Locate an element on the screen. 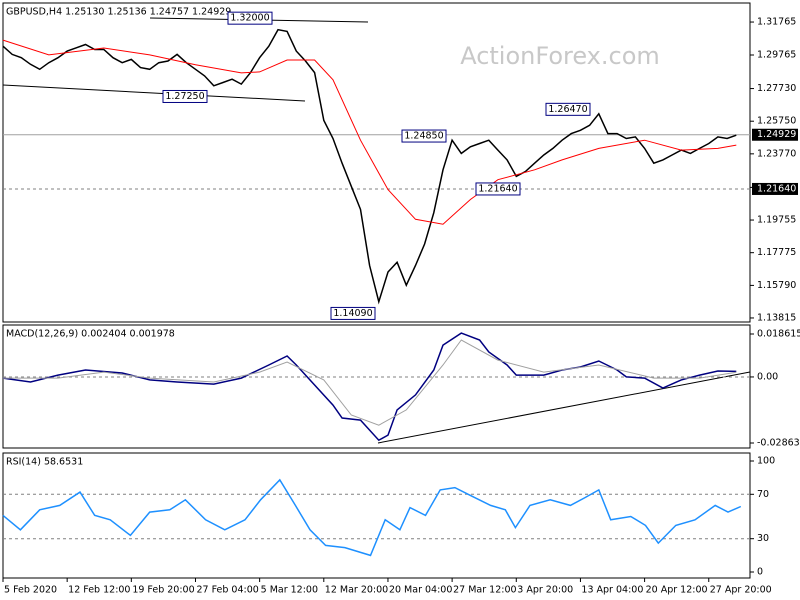 This screenshot has width=800, height=600. x-tick-label: 27 Apr 20:00 is located at coordinates (741, 590).